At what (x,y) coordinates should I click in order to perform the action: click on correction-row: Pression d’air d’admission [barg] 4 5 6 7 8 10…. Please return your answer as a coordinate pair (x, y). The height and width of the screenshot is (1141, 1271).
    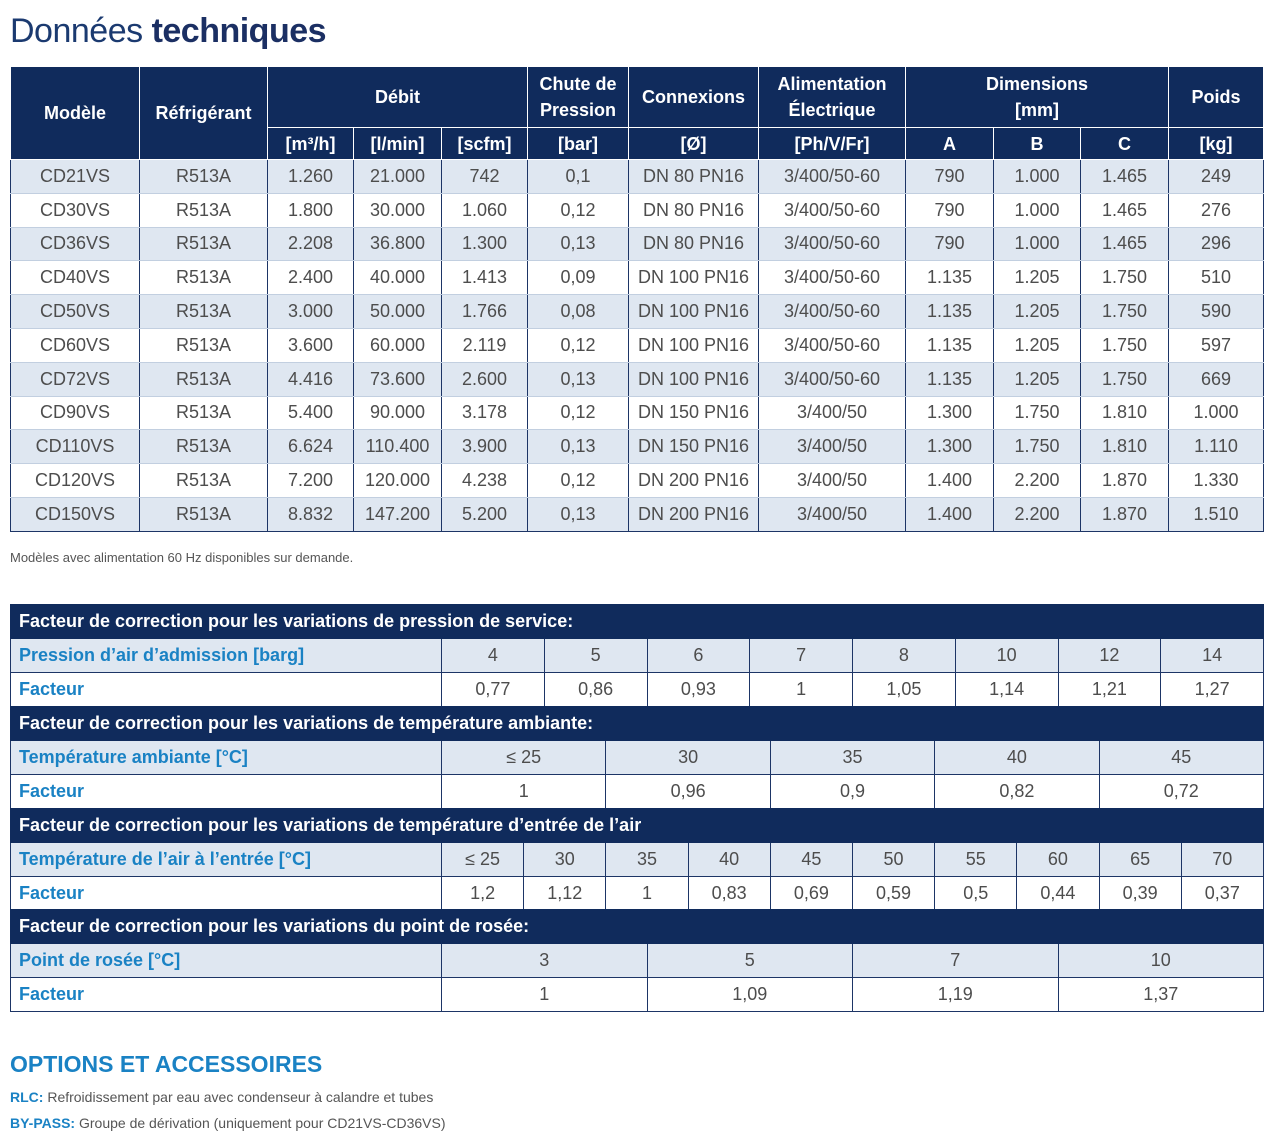
    Looking at the image, I should click on (637, 655).